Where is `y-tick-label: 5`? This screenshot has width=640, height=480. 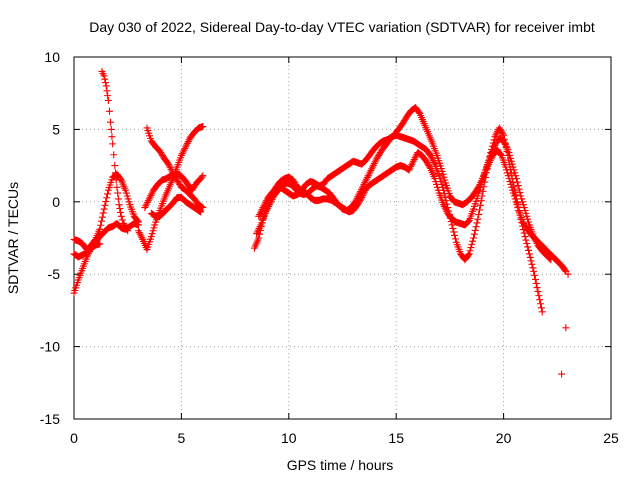
y-tick-label: 5 is located at coordinates (56, 129).